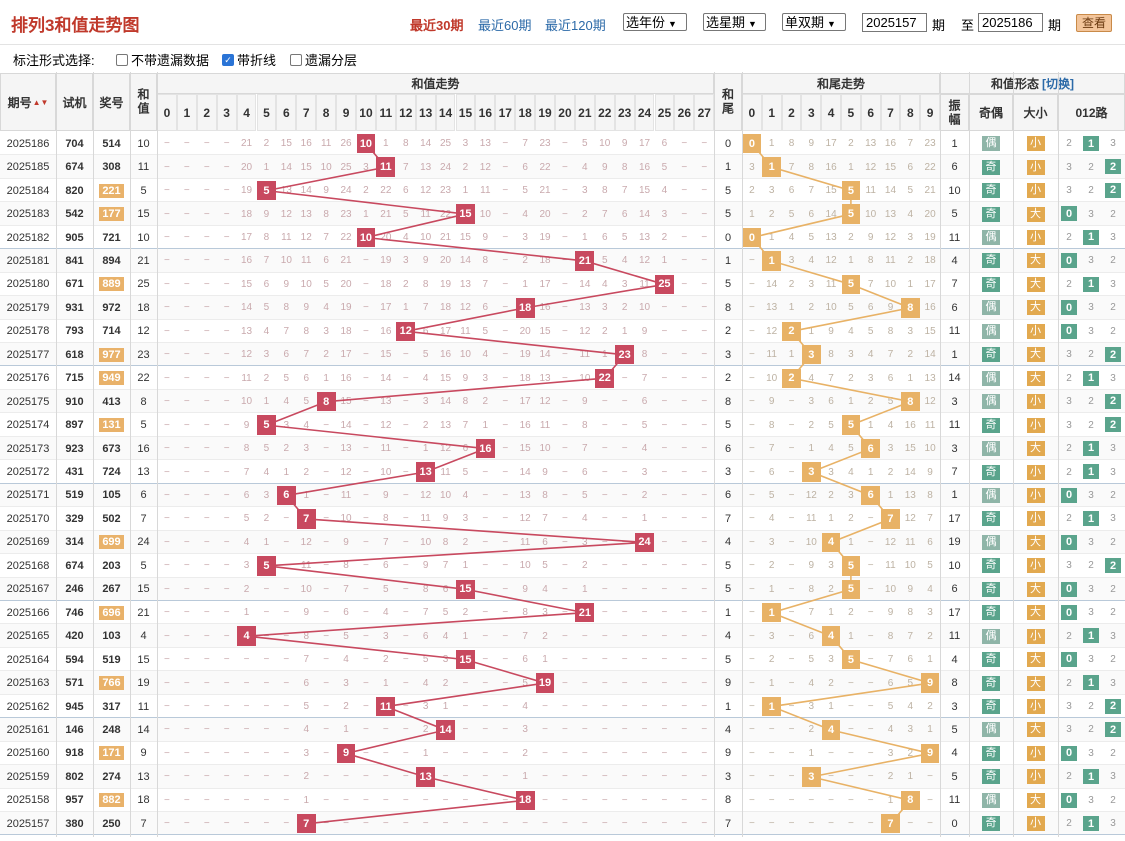 The image size is (1125, 841). What do you see at coordinates (28, 401) in the screenshot?
I see `period-cell: 2025175` at bounding box center [28, 401].